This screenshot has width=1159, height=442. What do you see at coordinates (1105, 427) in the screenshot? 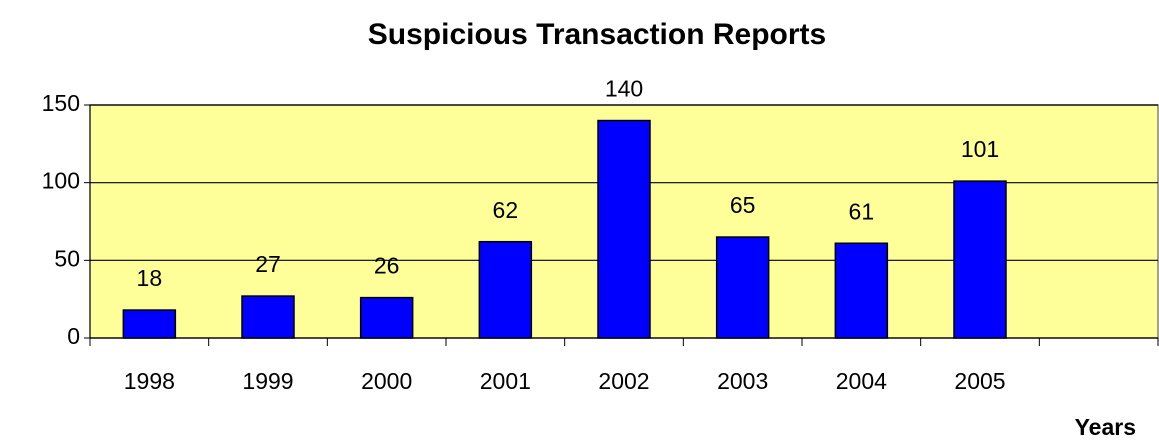
I see `x-axis-label: Years` at bounding box center [1105, 427].